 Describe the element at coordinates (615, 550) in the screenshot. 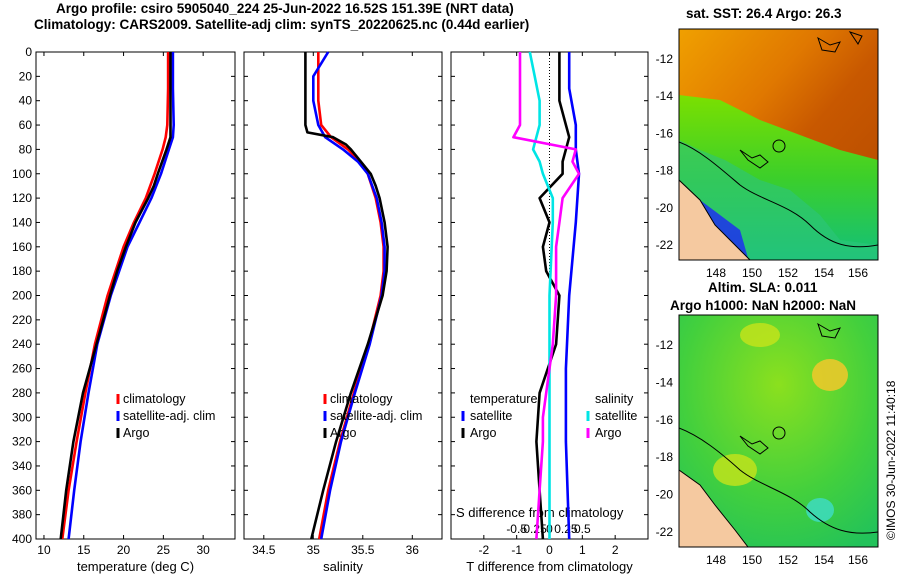

I see `x-tick-label: 2` at that location.